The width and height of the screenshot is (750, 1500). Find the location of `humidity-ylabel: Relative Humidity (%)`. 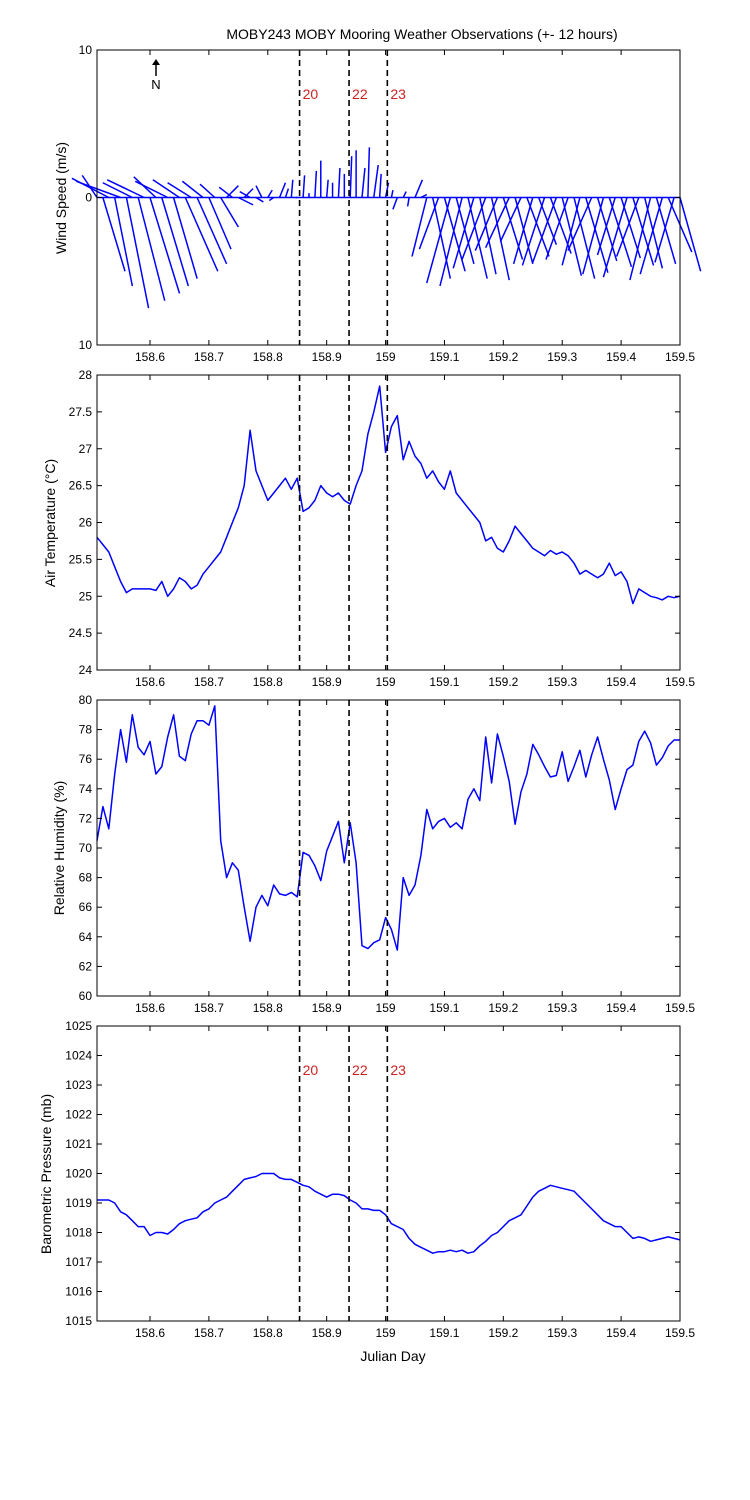

humidity-ylabel: Relative Humidity (%) is located at coordinates (59, 848).